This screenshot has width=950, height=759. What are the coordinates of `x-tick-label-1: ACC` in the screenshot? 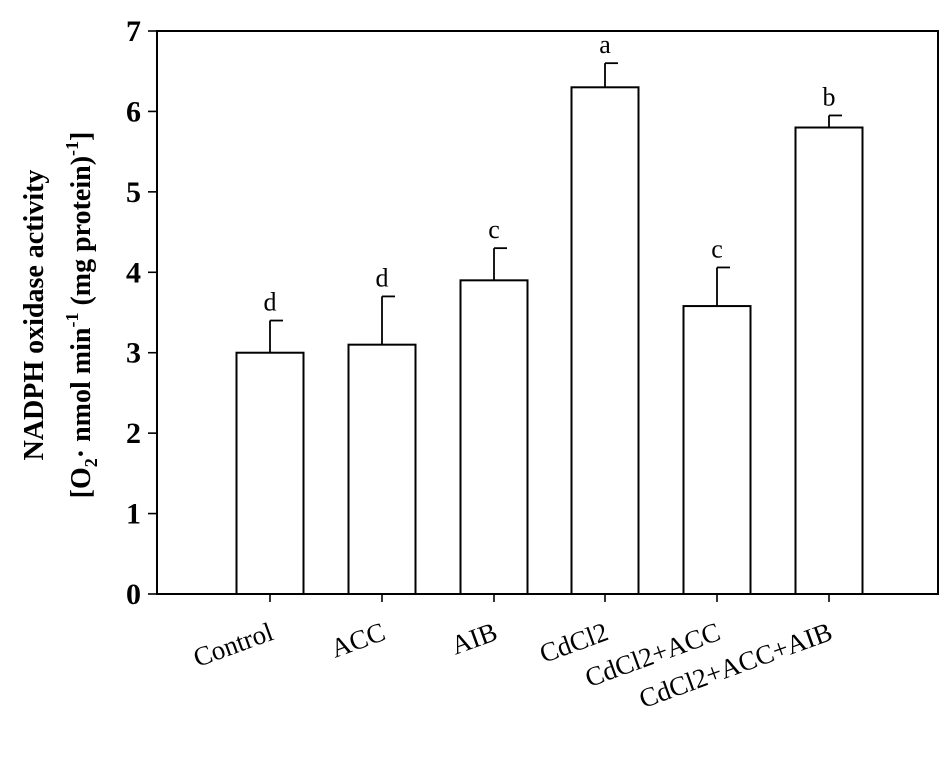 It's located at (358, 639).